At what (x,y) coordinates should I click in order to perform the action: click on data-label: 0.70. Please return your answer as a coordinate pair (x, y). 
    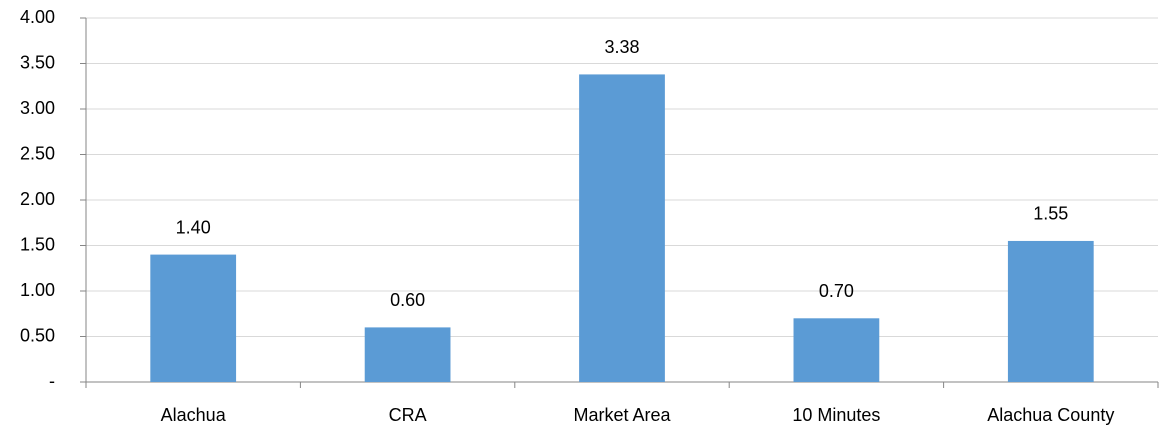
    Looking at the image, I should click on (836, 291).